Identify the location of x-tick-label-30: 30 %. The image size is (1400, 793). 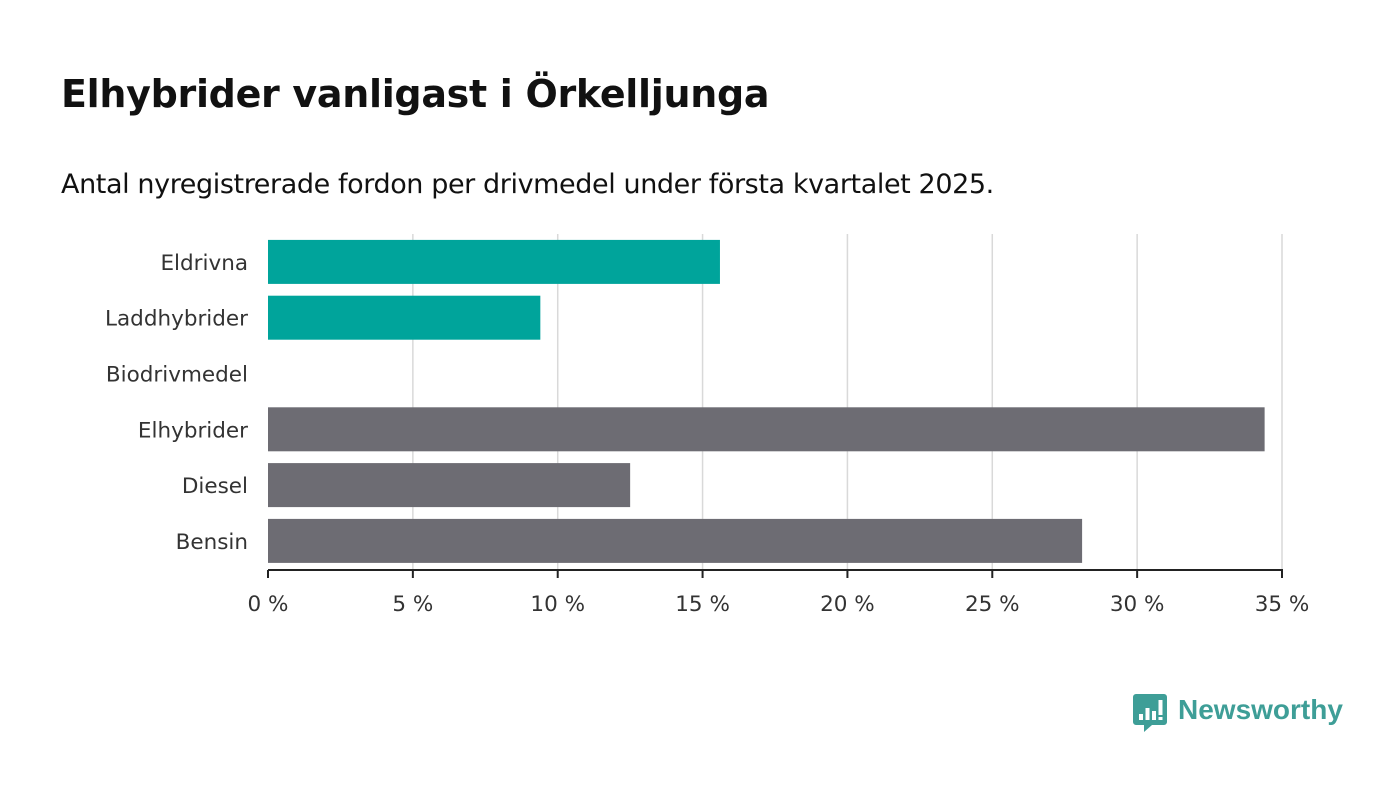
(1137, 604).